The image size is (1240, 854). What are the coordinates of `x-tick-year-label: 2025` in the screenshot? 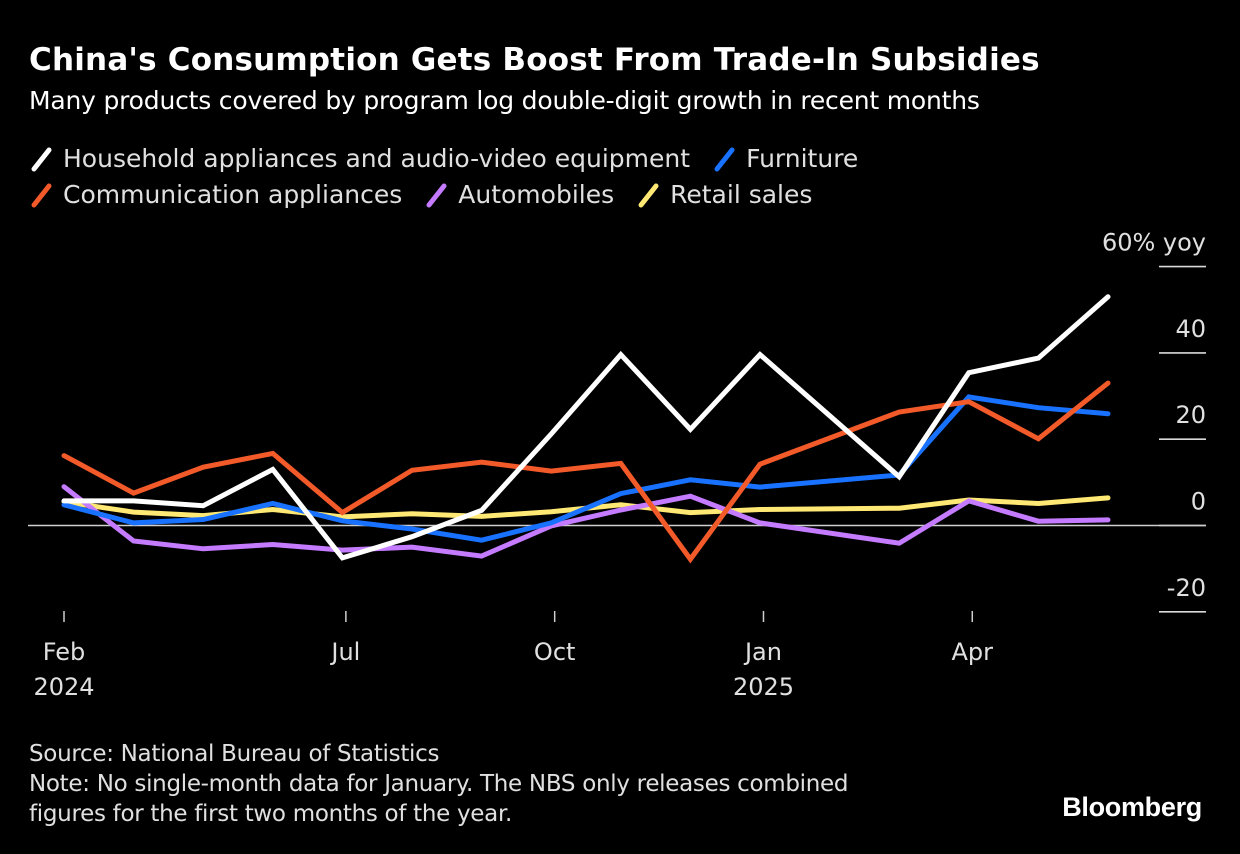 It's located at (763, 687).